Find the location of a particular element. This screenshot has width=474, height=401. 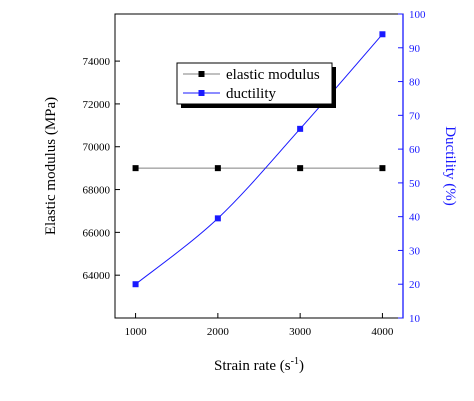

bottom-tick-label: 3000 is located at coordinates (300, 332).